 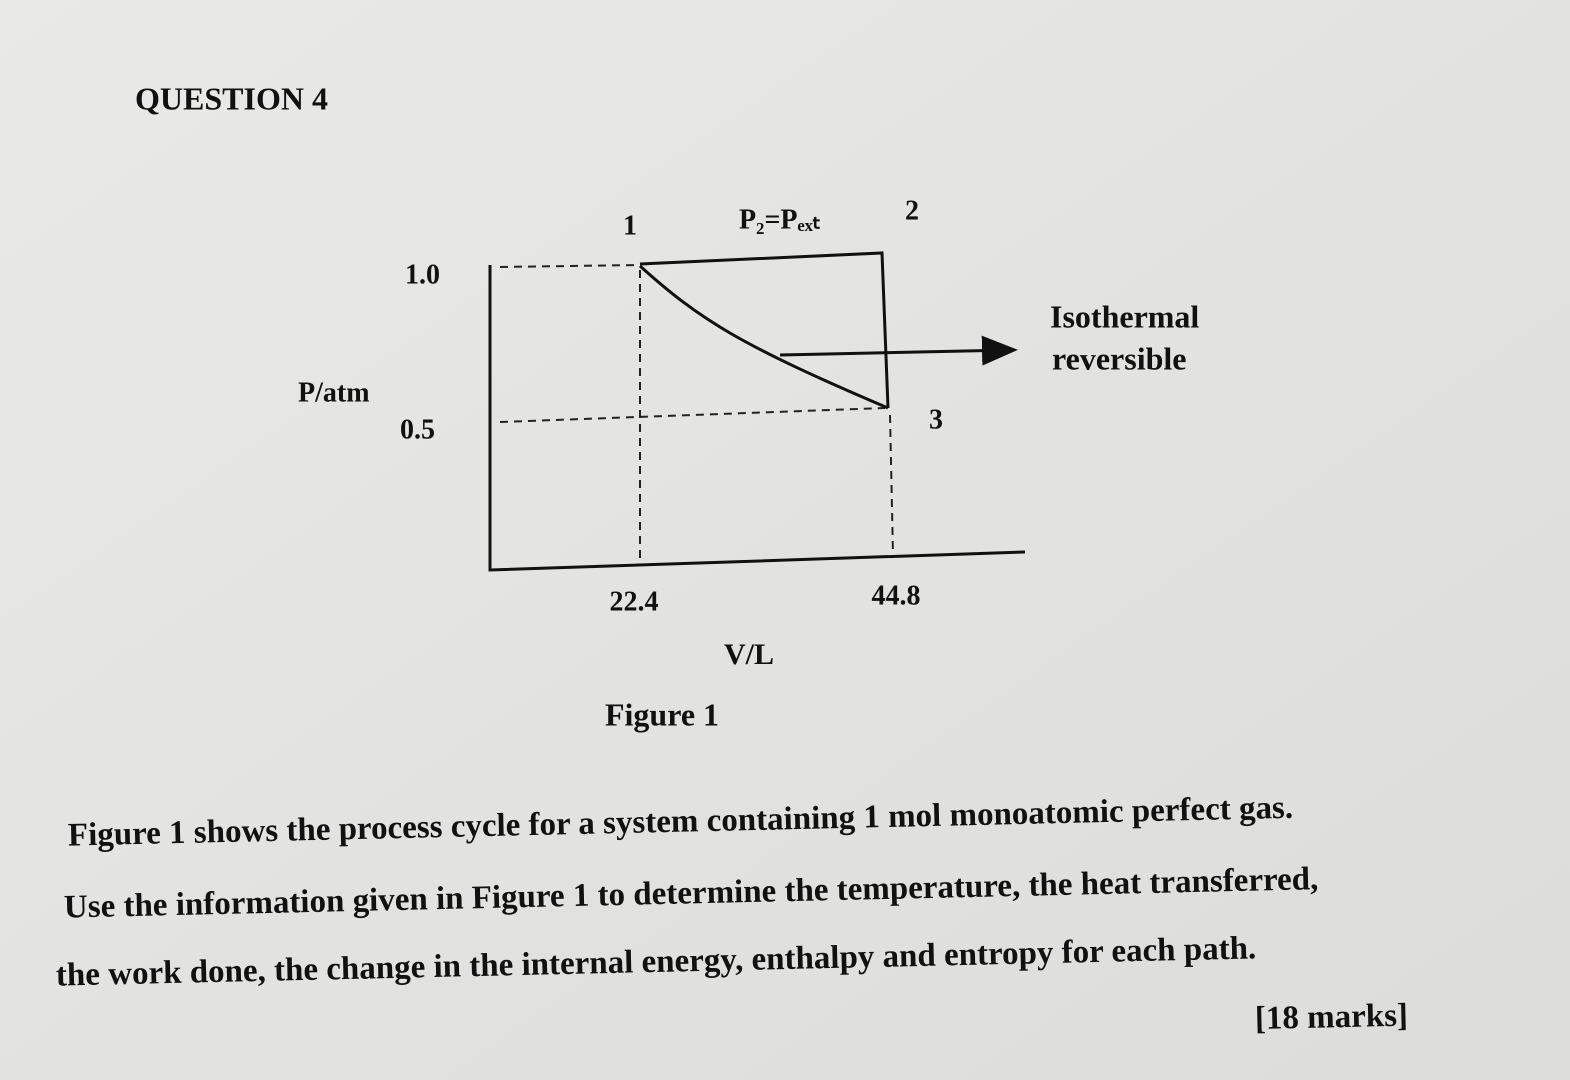 I want to click on arrow, so click(x=898, y=350).